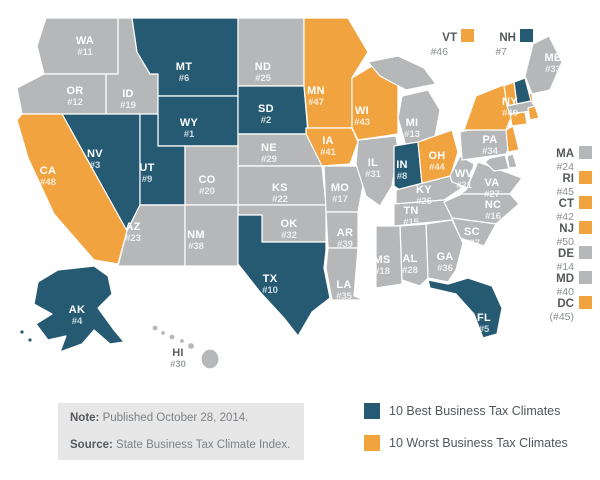  Describe the element at coordinates (75, 102) in the screenshot. I see `state-rank-OR: #12` at that location.